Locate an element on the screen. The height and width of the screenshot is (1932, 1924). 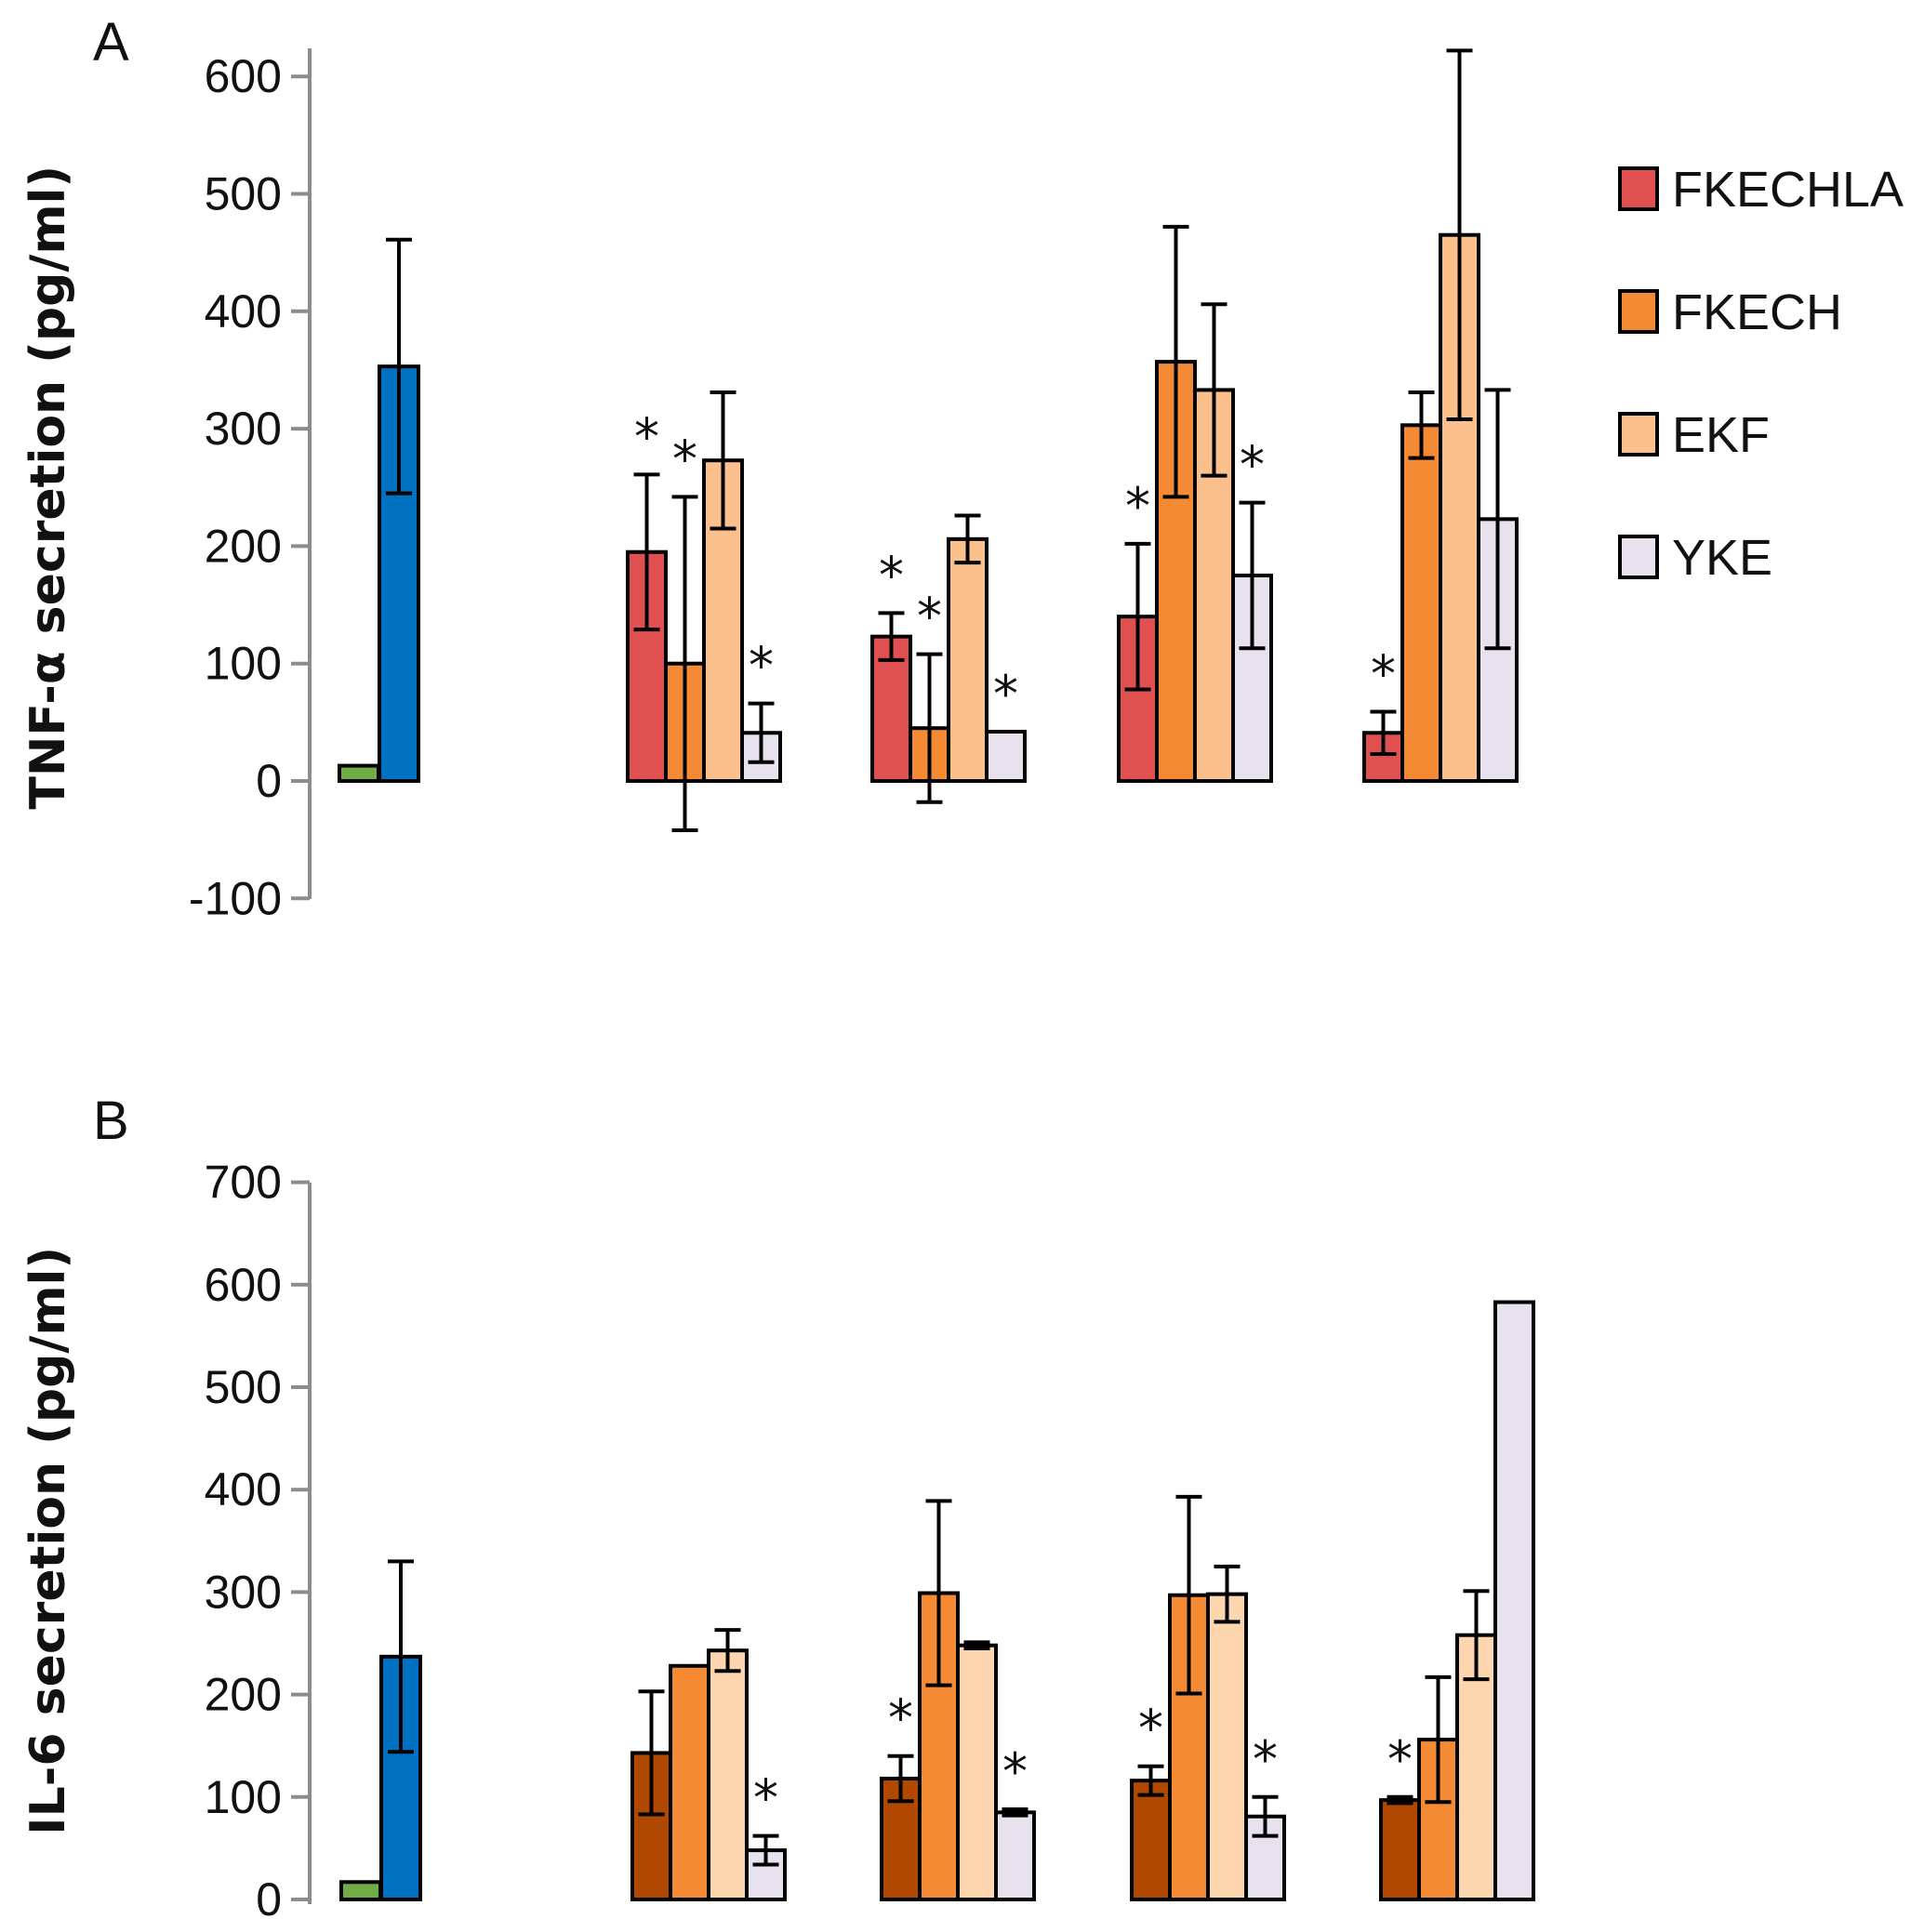
legend: FKECHLA FKECH EKF YKE is located at coordinates (1761, 374).